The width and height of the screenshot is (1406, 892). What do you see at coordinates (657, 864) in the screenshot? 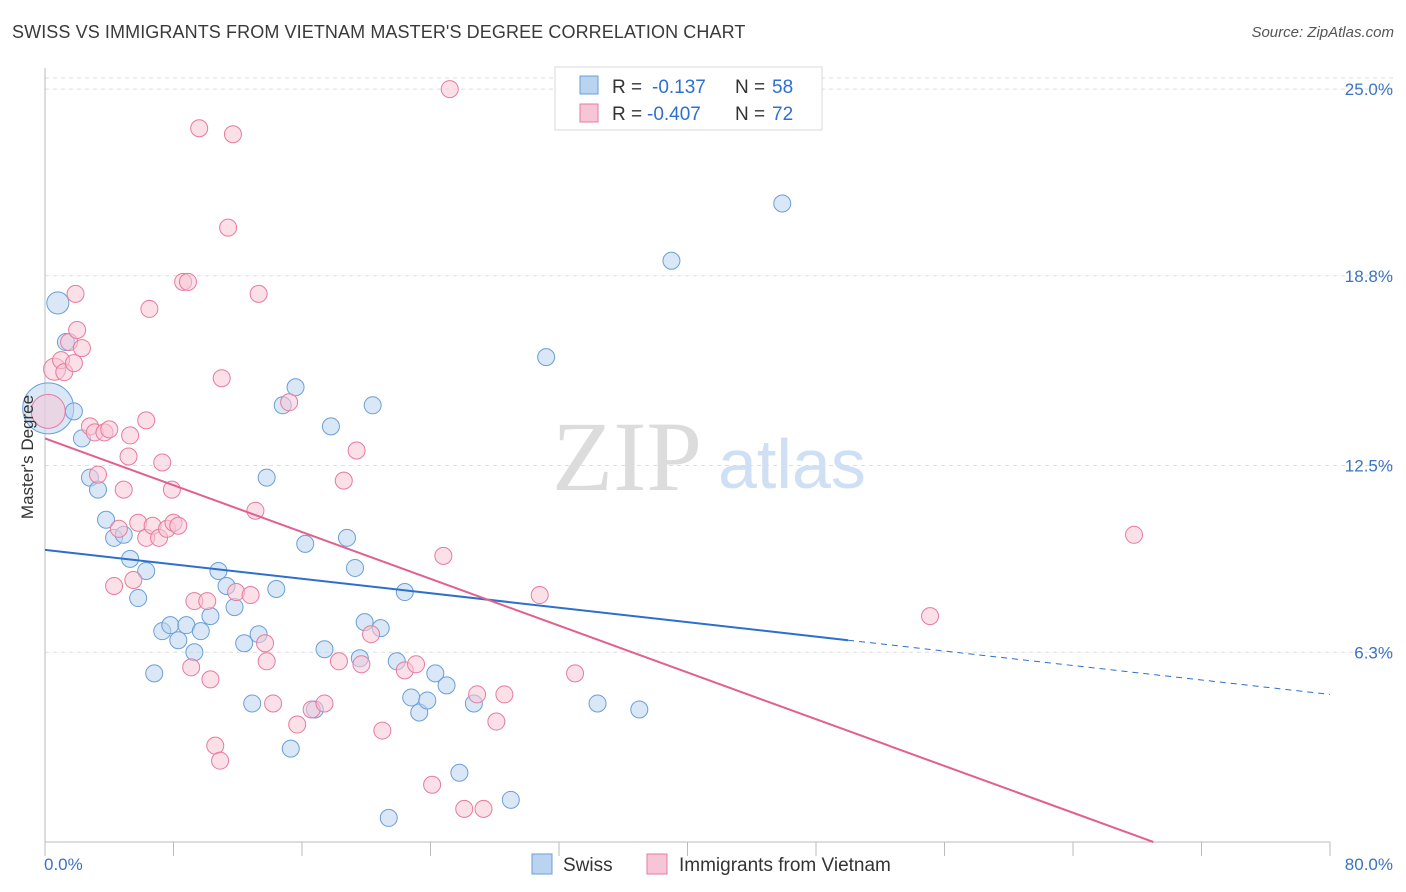
I see `bottom-legend-swatch-vietnam` at bounding box center [657, 864].